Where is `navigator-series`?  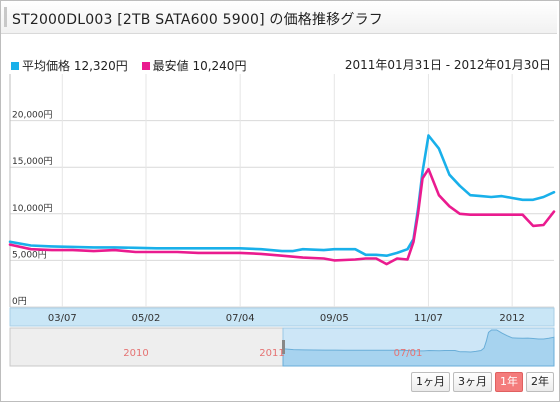 navigator-series is located at coordinates (418, 348).